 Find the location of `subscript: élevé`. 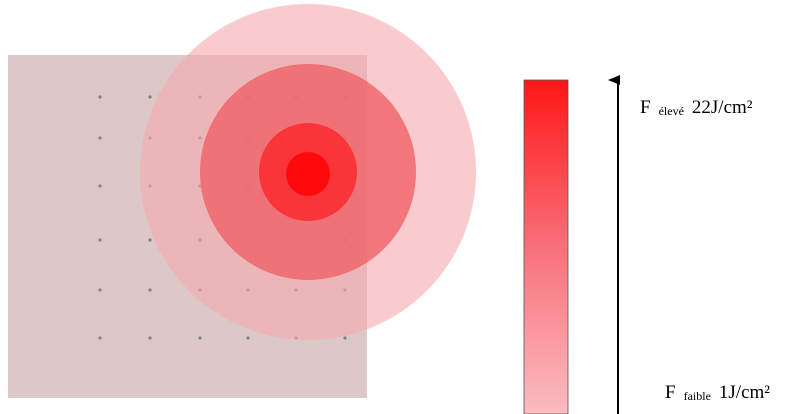

subscript: élevé is located at coordinates (671, 111).